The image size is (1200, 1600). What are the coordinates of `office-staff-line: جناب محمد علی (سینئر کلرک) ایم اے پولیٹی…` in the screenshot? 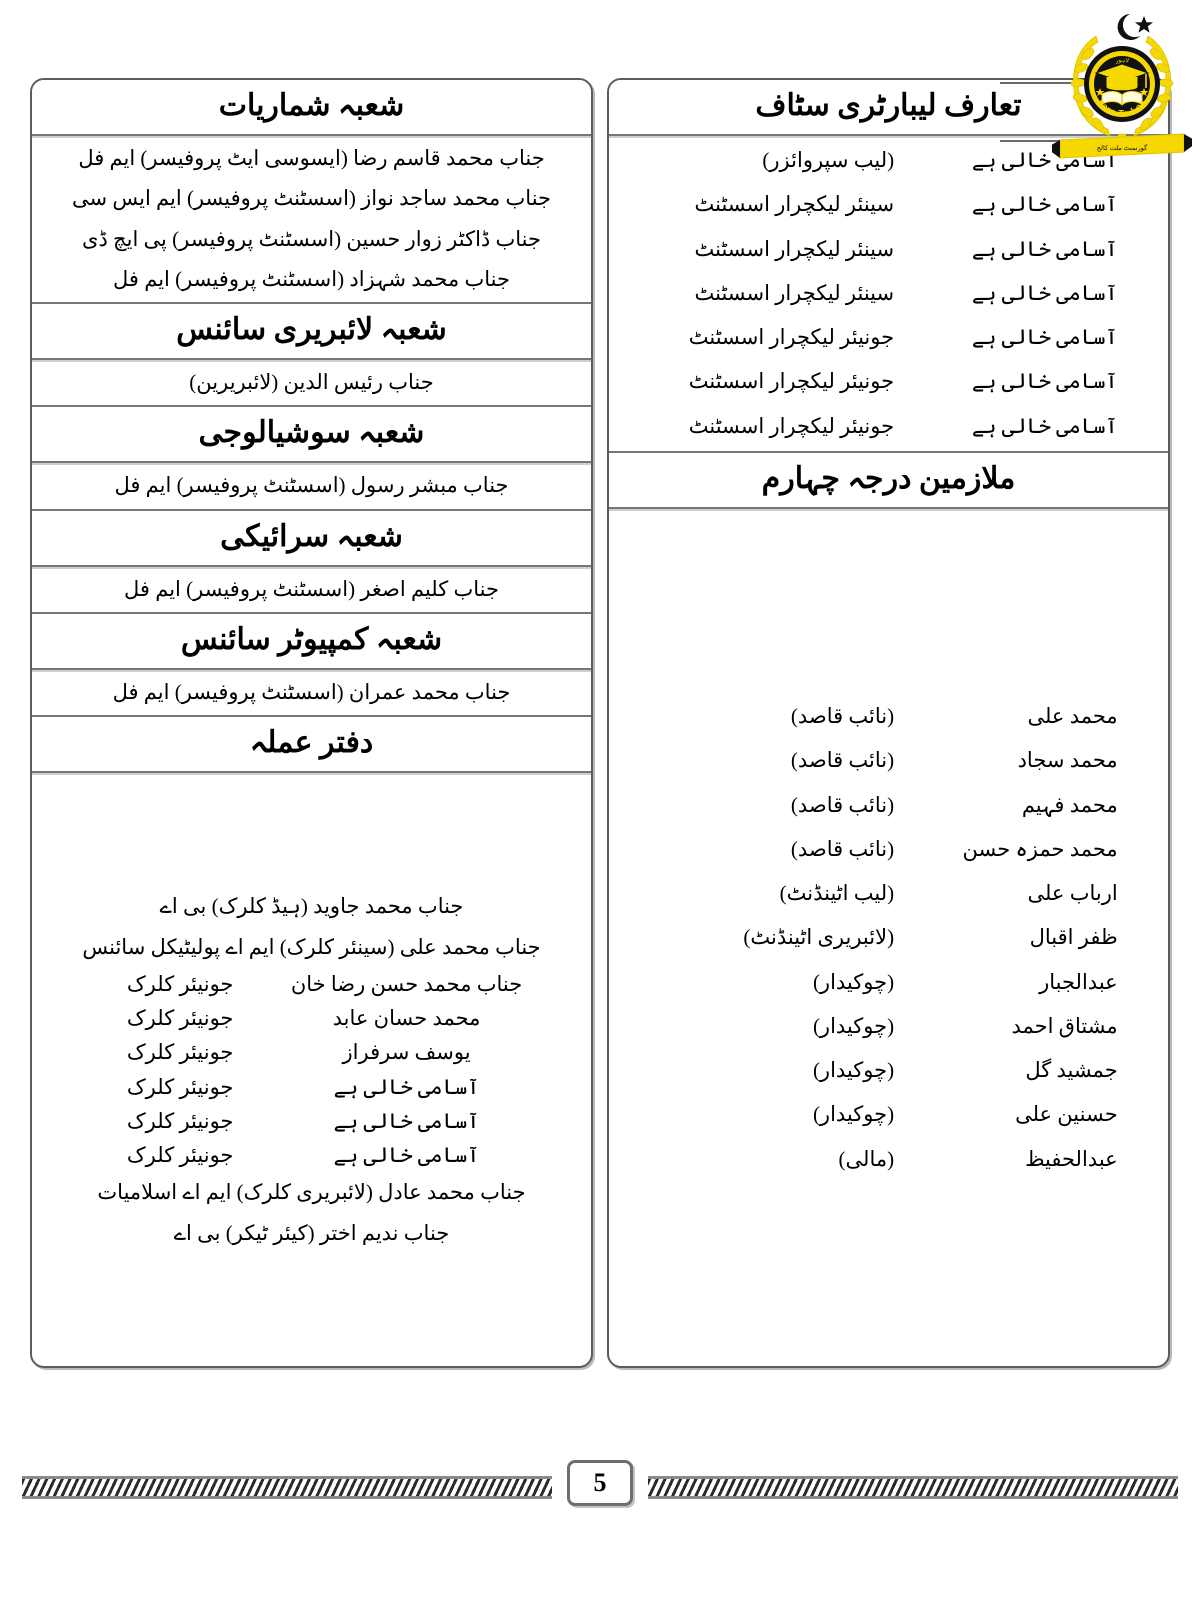 It's located at (311, 947).